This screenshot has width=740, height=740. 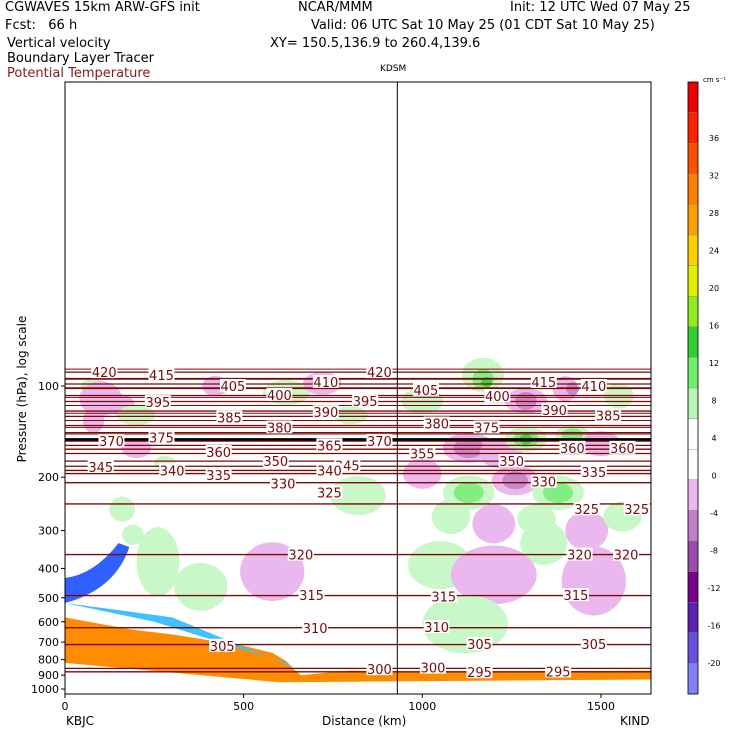 I want to click on colorbar-tick-label: 4, so click(x=713, y=438).